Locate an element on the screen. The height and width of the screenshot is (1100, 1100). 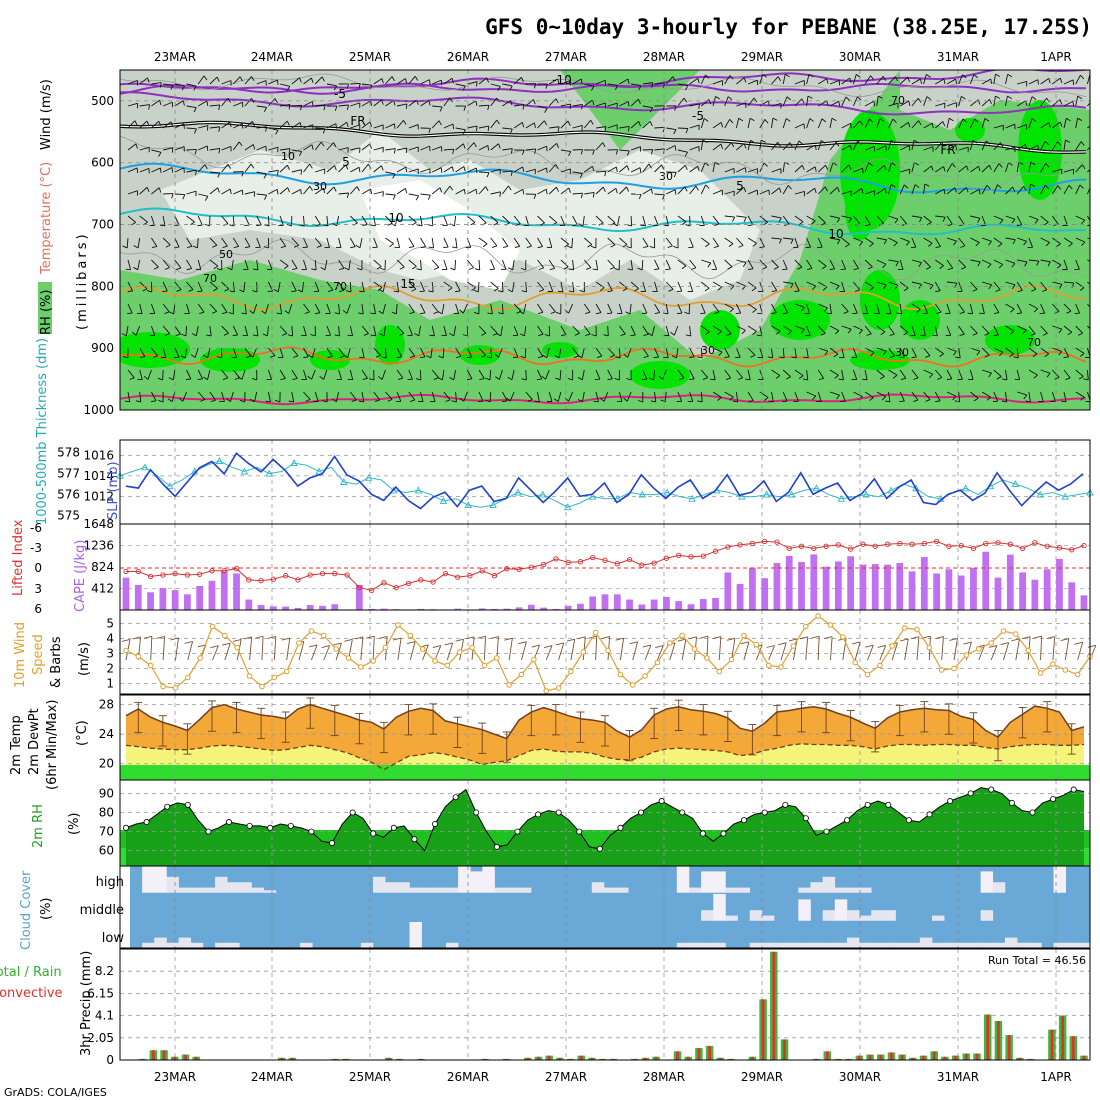
contour-label: 10 is located at coordinates (395, 218).